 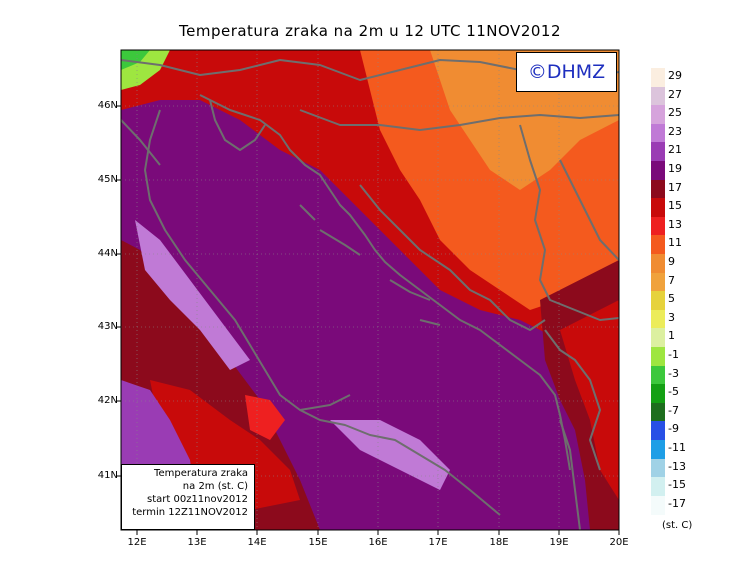 What do you see at coordinates (499, 542) in the screenshot?
I see `lon-label: 18E` at bounding box center [499, 542].